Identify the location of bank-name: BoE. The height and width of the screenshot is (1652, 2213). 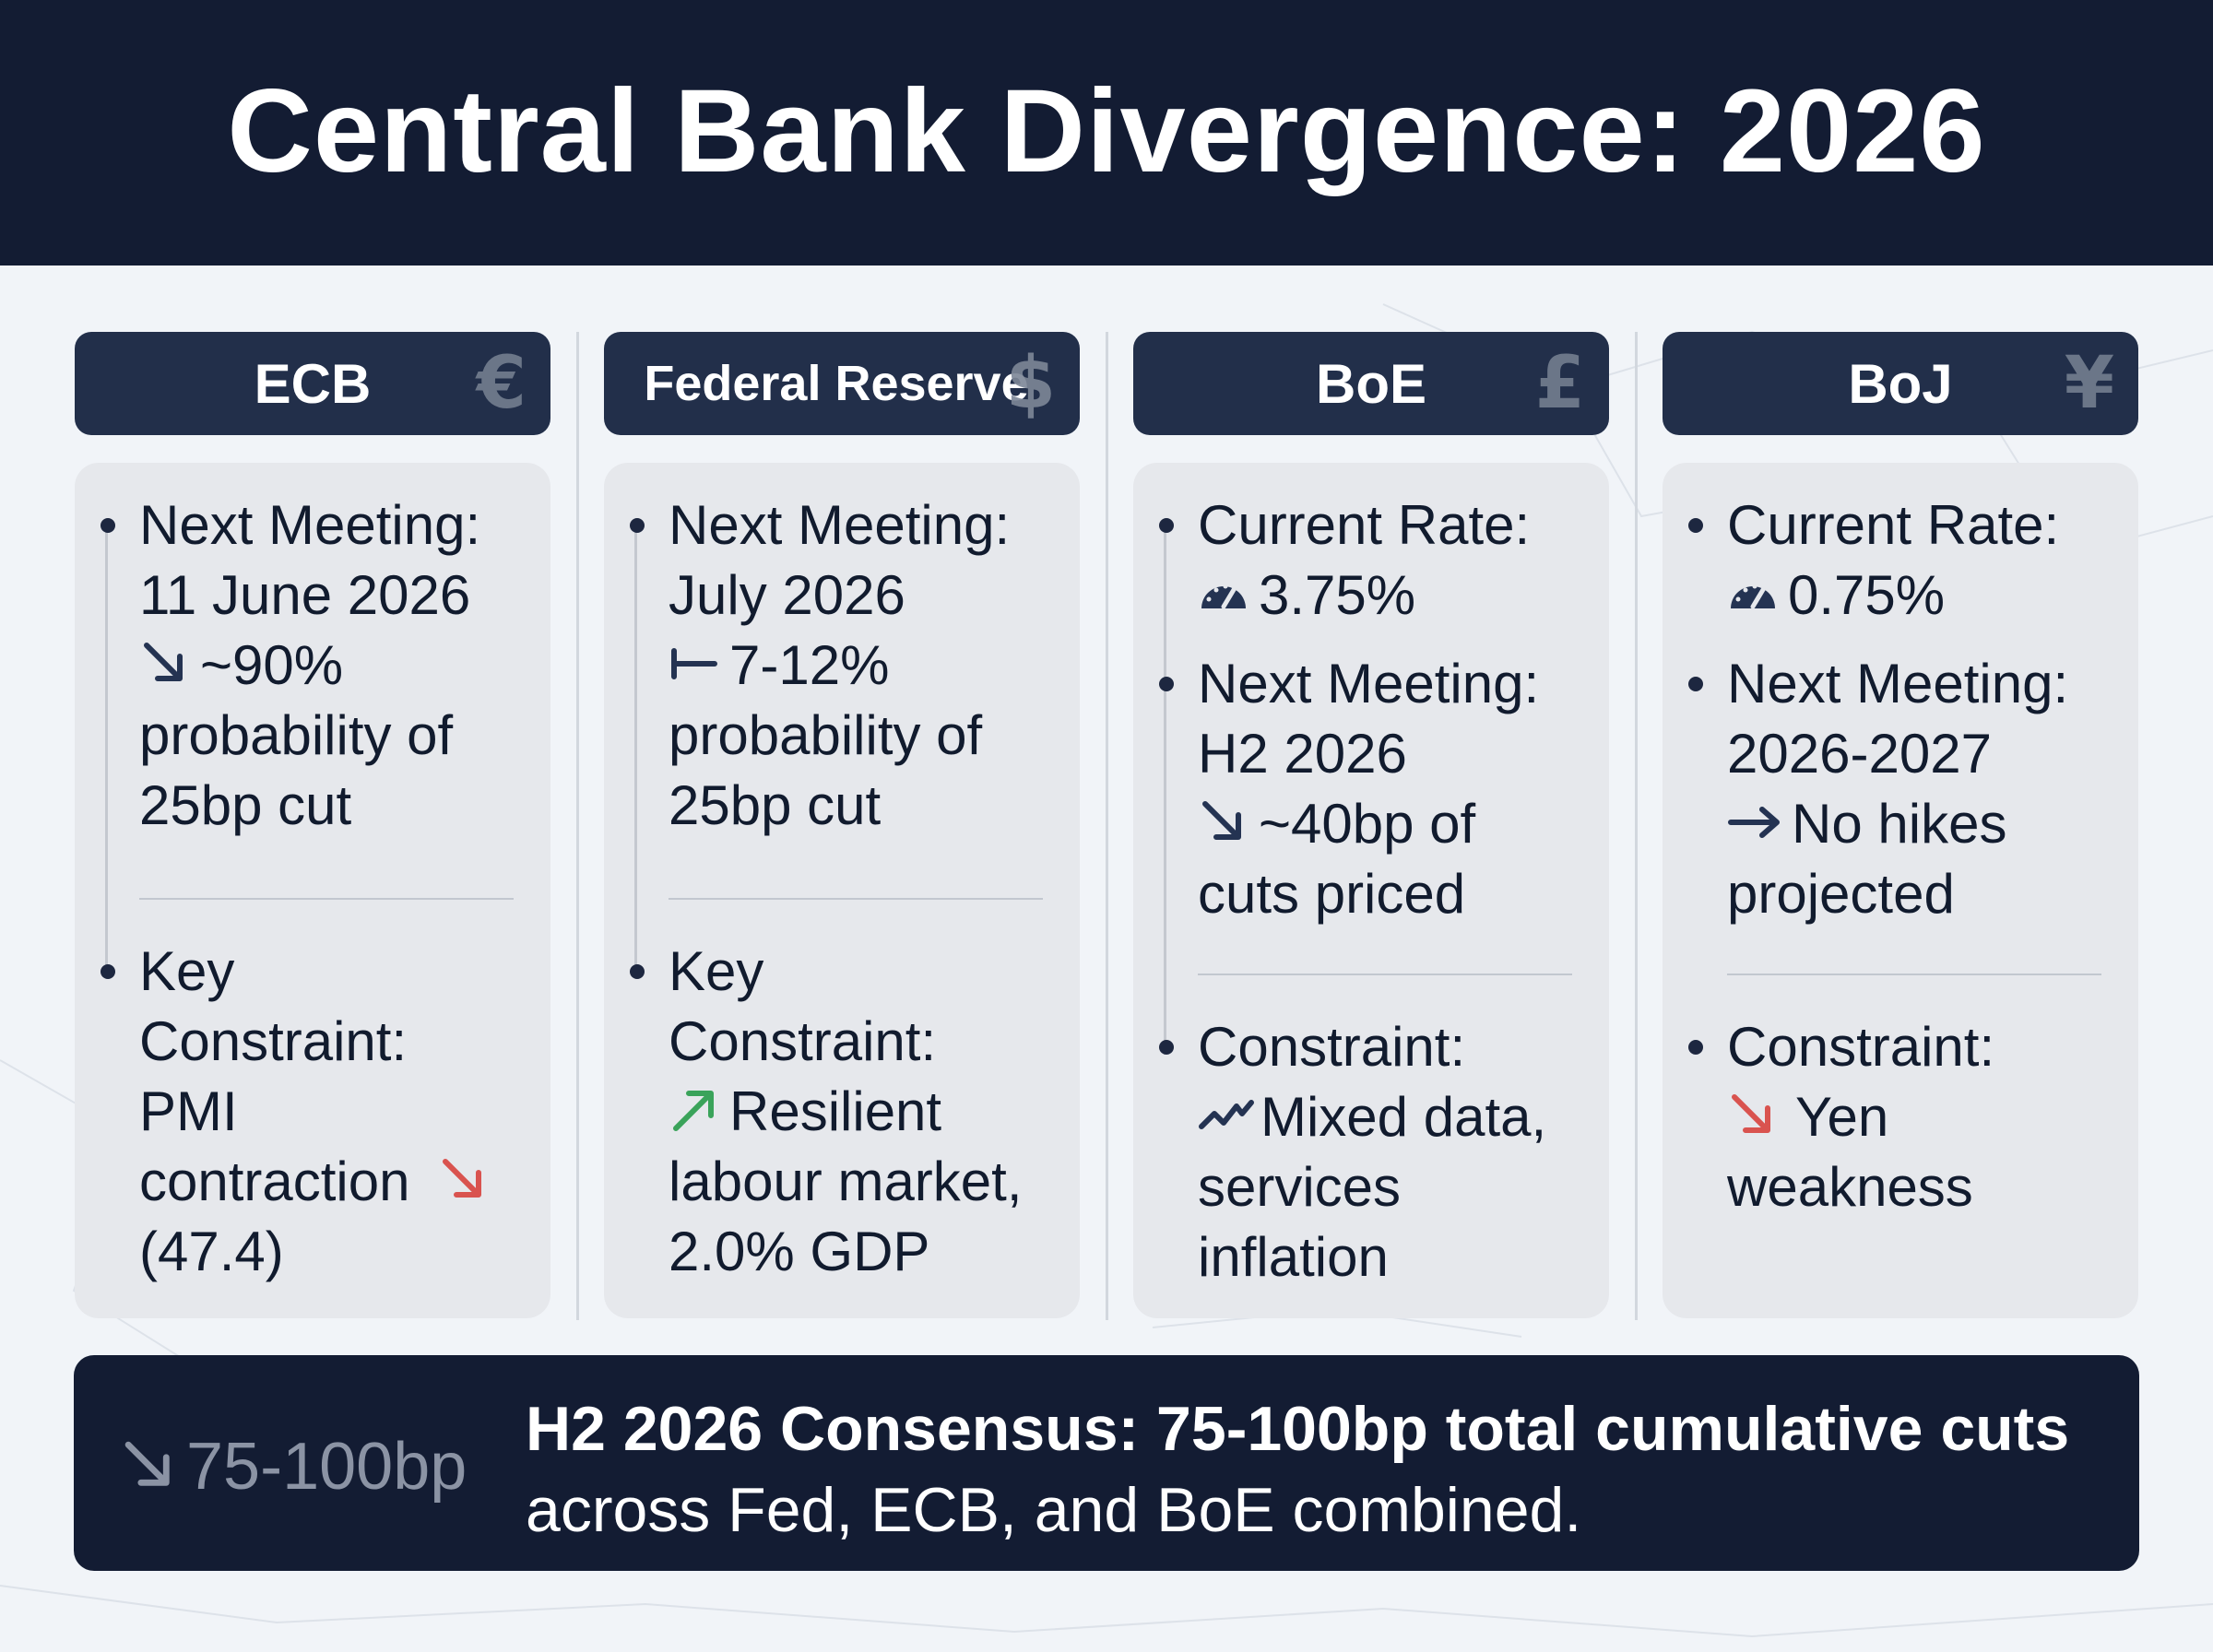
(1371, 383).